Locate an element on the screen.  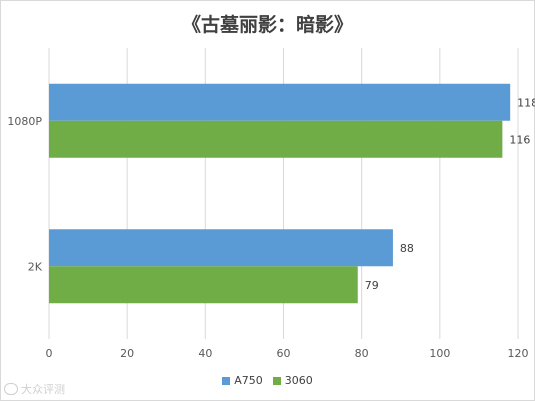
bar-a750-2k is located at coordinates (221, 248).